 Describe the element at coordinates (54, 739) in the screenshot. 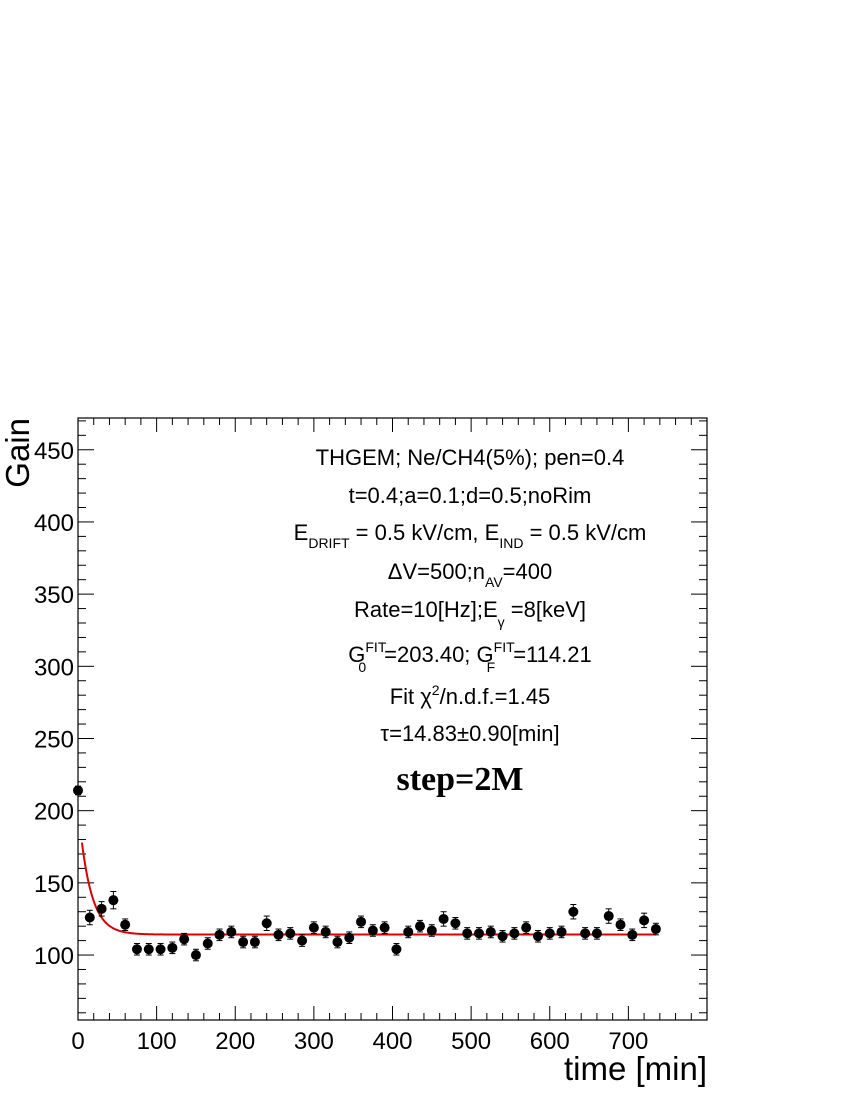

I see `y-tick-label: 250` at that location.